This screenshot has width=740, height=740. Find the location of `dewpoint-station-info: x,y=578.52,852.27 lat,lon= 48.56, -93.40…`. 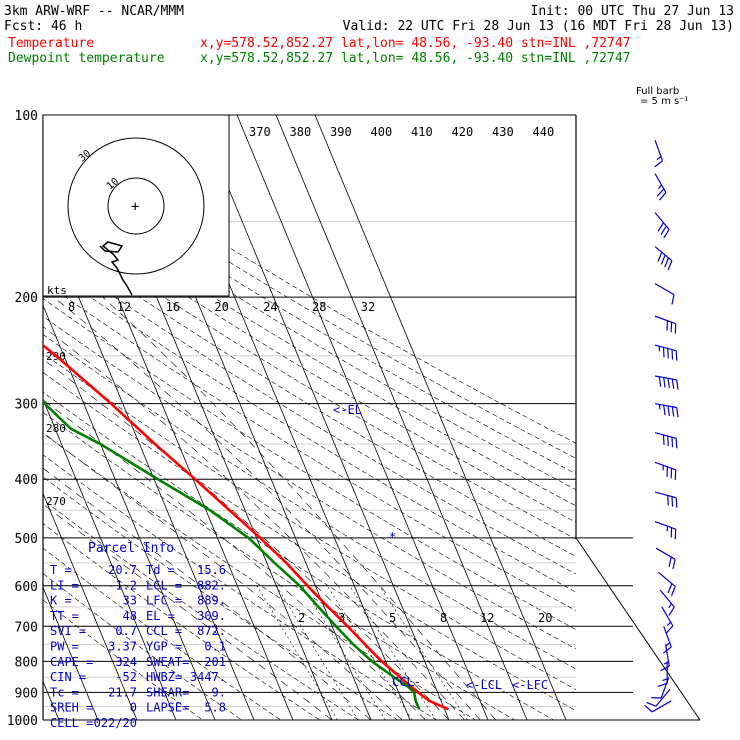

dewpoint-station-info: x,y=578.52,852.27 lat,lon= 48.56, -93.40… is located at coordinates (415, 58).